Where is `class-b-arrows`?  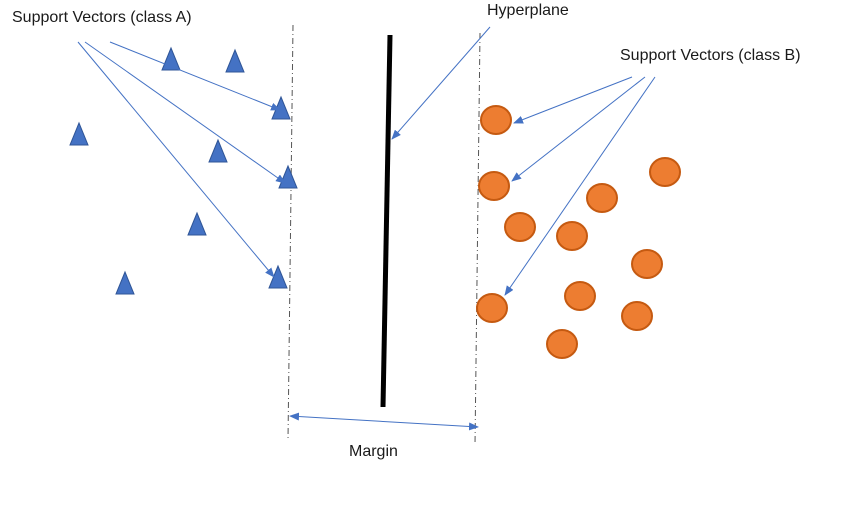 class-b-arrows is located at coordinates (580, 186).